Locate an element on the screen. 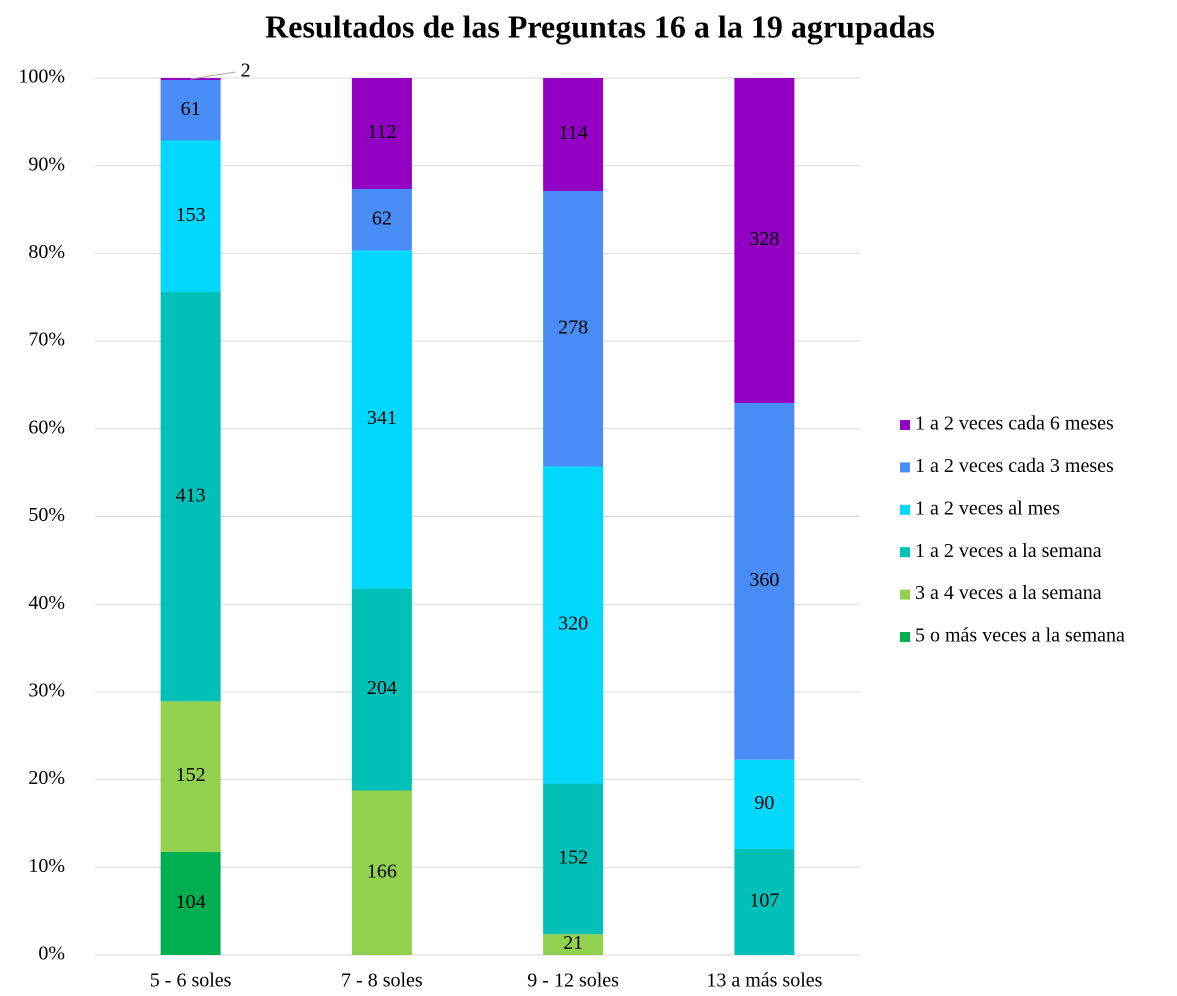 The height and width of the screenshot is (996, 1177). data-label: 90 is located at coordinates (764, 803).